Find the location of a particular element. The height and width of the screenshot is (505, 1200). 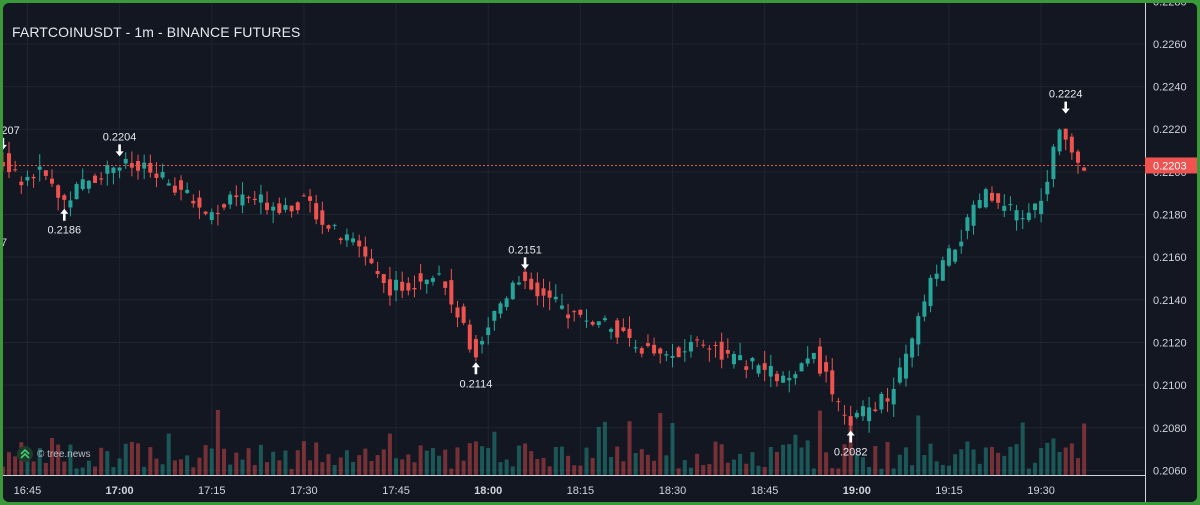

last-price-label: 0.2203 is located at coordinates (1170, 166).